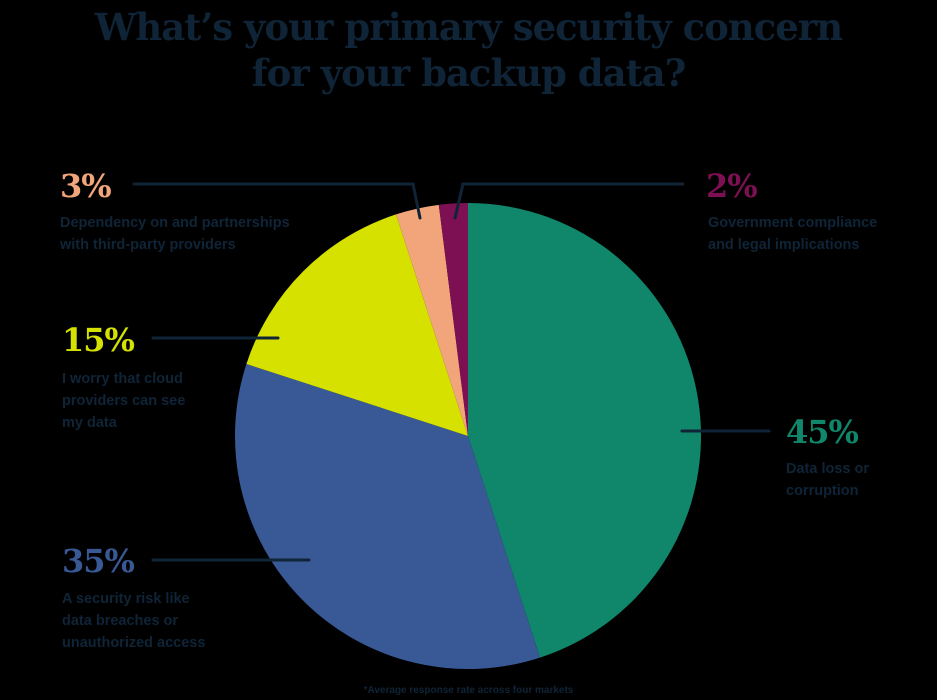 This screenshot has width=937, height=700. Describe the element at coordinates (793, 223) in the screenshot. I see `label-2pct-line-1: Government compliance` at that location.